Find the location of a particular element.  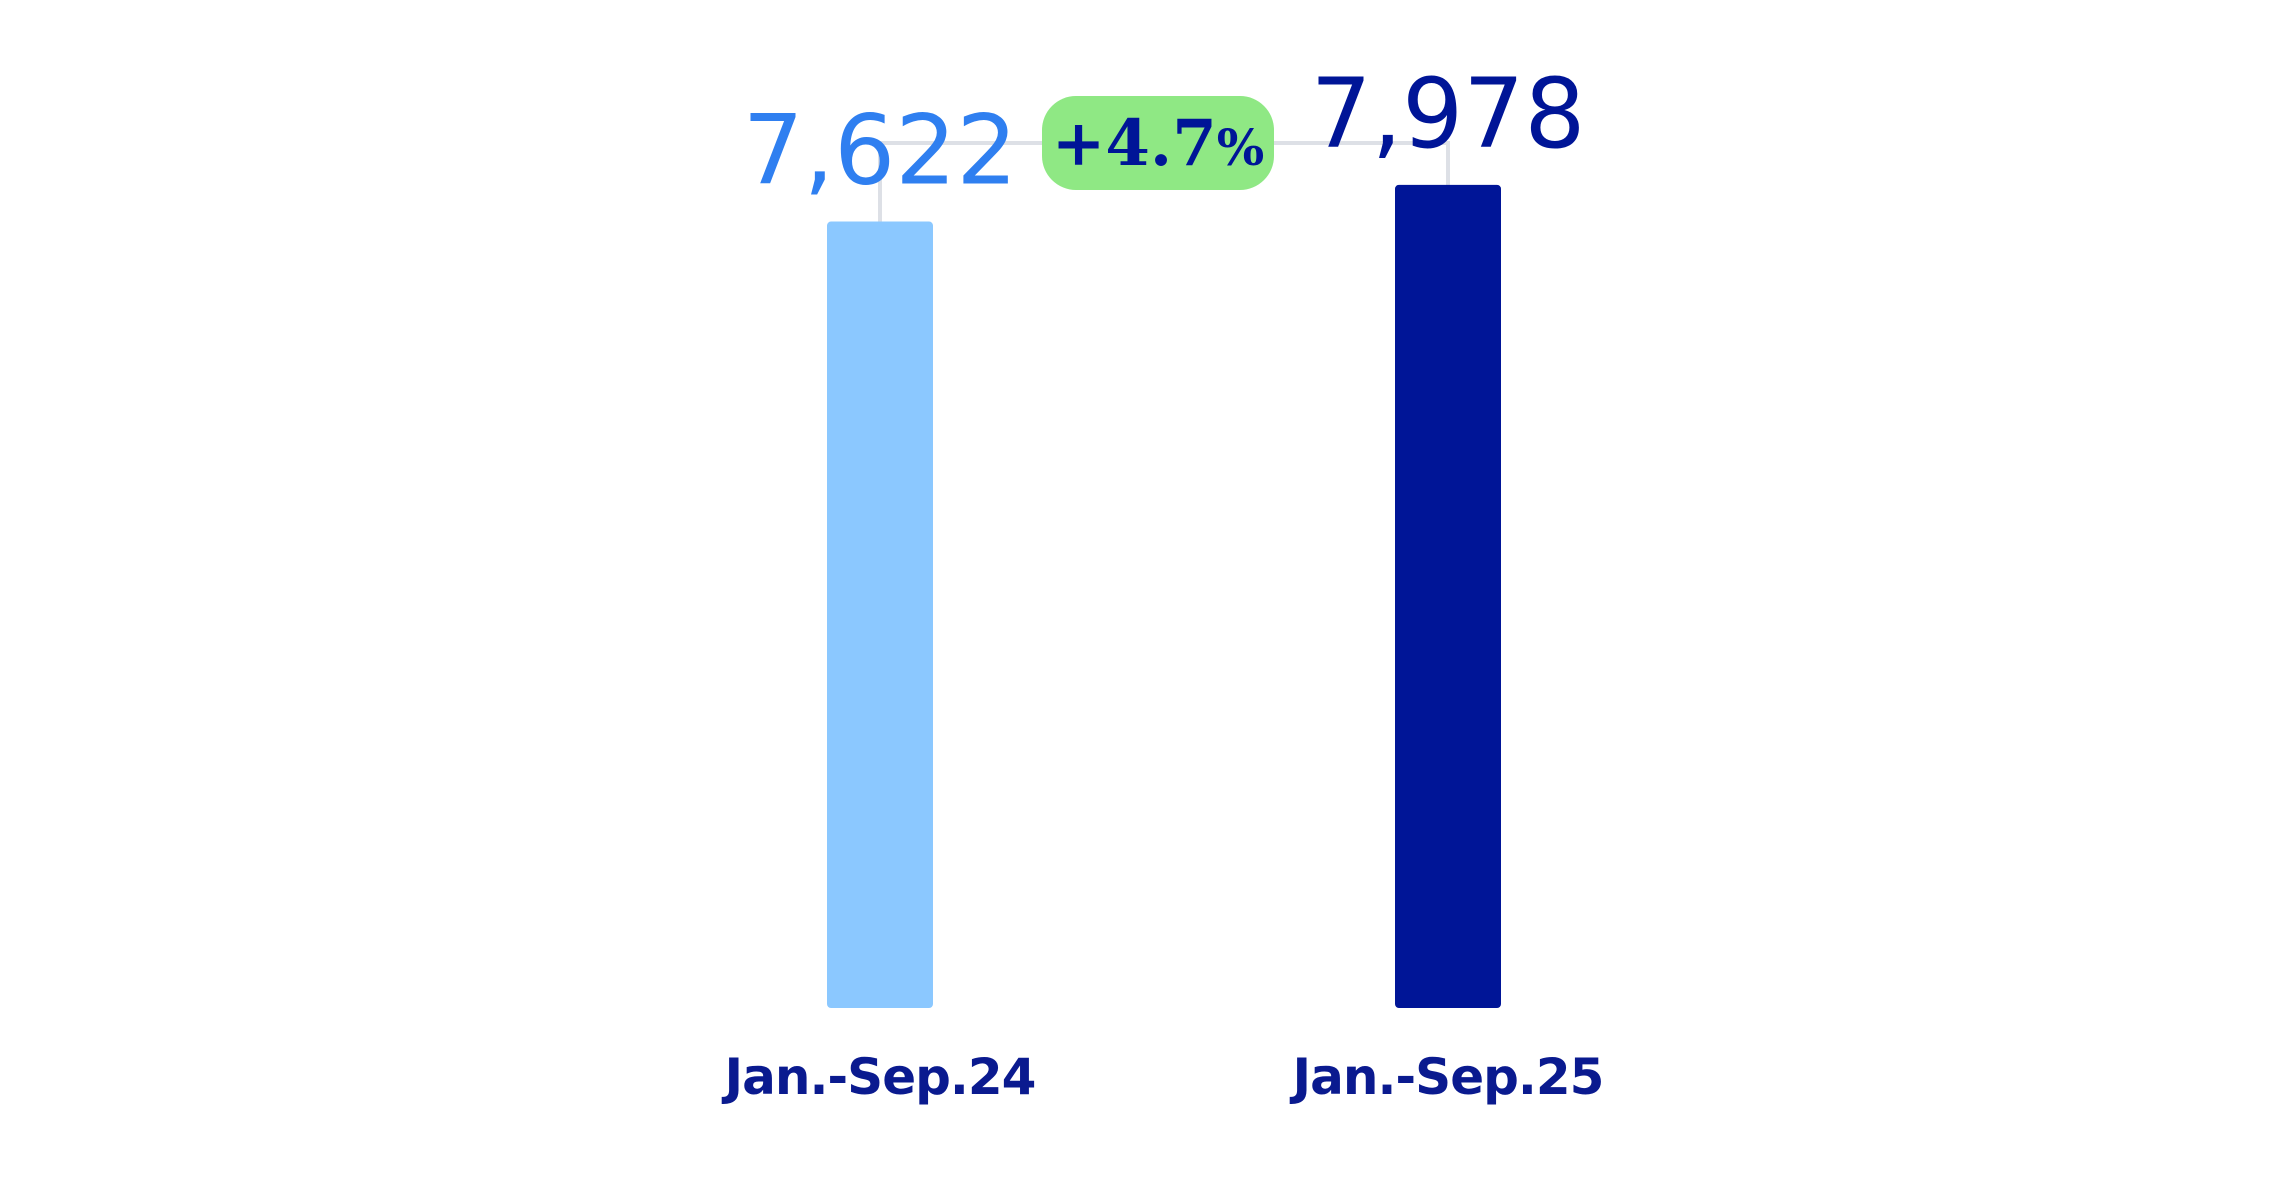

category-label-2: Jan.-Sep.25 is located at coordinates (1447, 1077).